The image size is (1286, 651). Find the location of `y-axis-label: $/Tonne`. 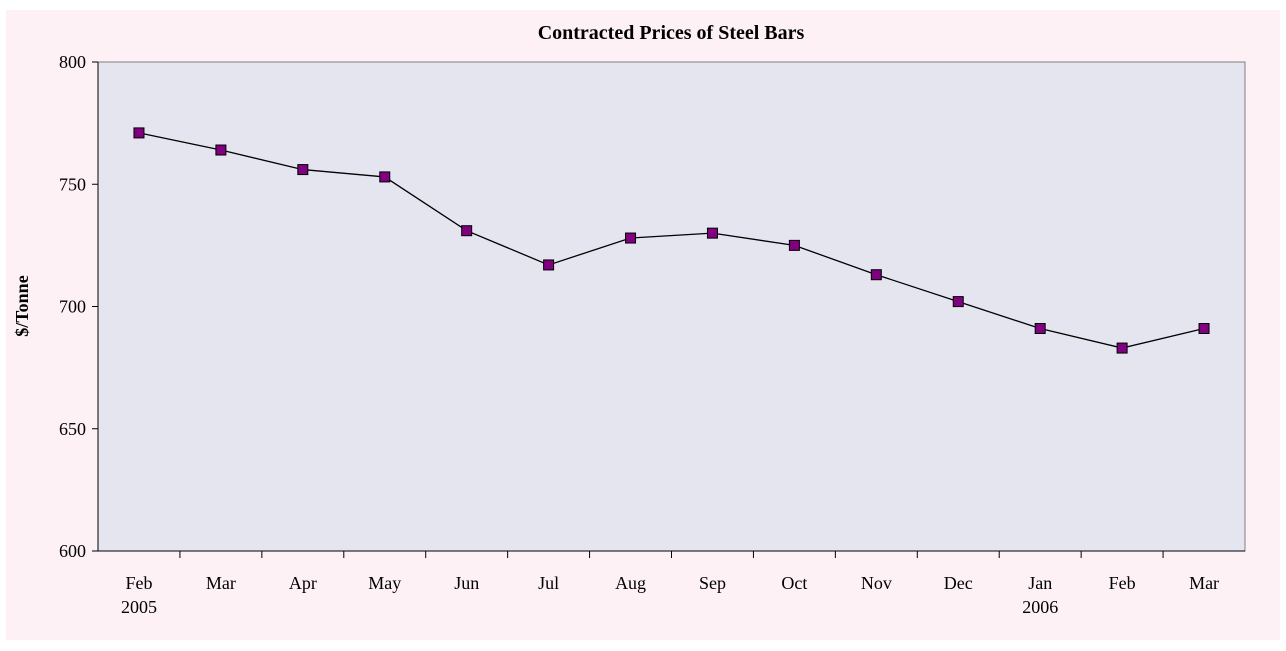

y-axis-label: $/Tonne is located at coordinates (22, 305).